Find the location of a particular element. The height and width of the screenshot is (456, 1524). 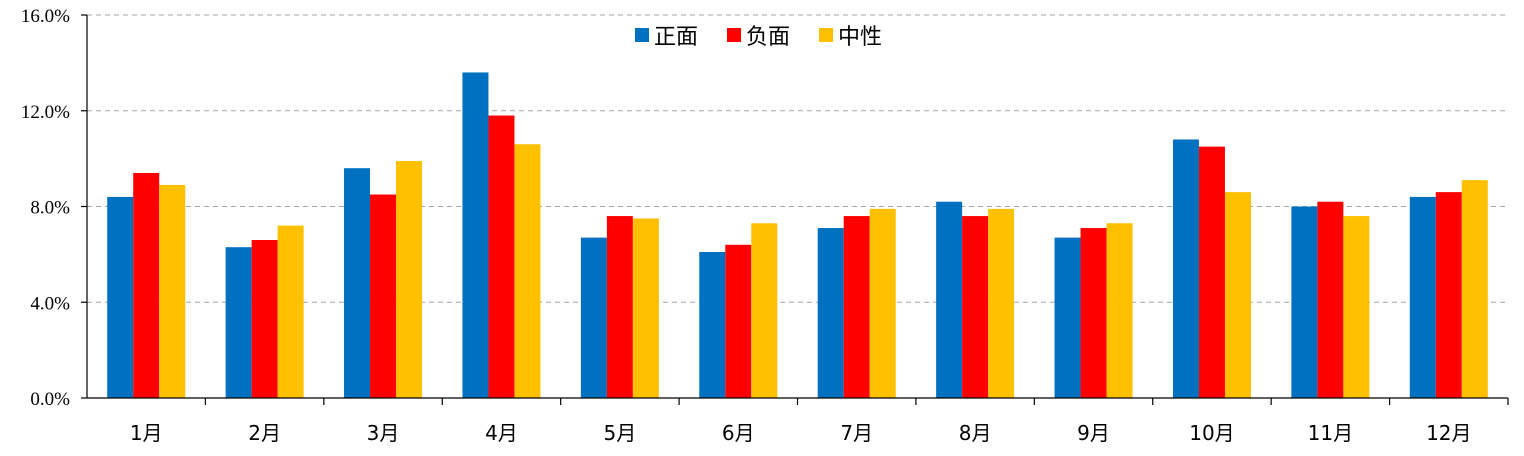

x-category-label: 3月 is located at coordinates (383, 433).